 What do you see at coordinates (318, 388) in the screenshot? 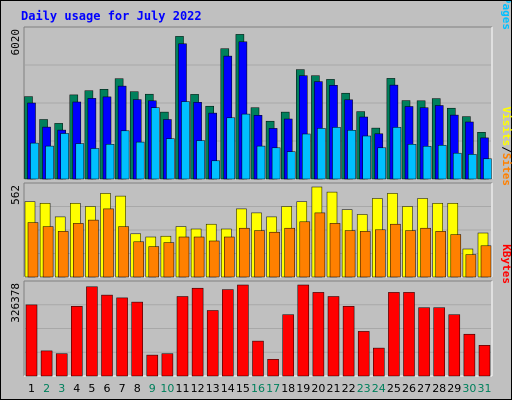
I see `x-tick-label-day-20: 20` at bounding box center [318, 388].